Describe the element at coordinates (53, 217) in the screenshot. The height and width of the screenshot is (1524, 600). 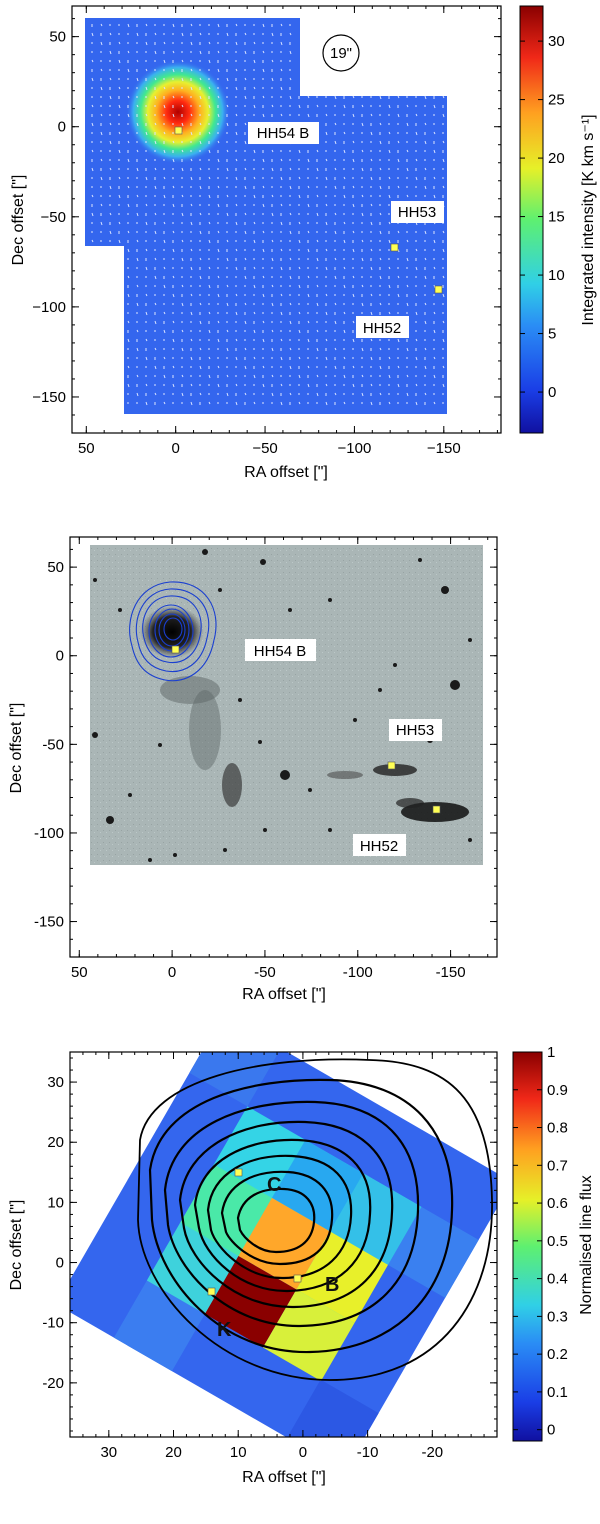
I see `panel-1-y-tick-label: −50` at that location.